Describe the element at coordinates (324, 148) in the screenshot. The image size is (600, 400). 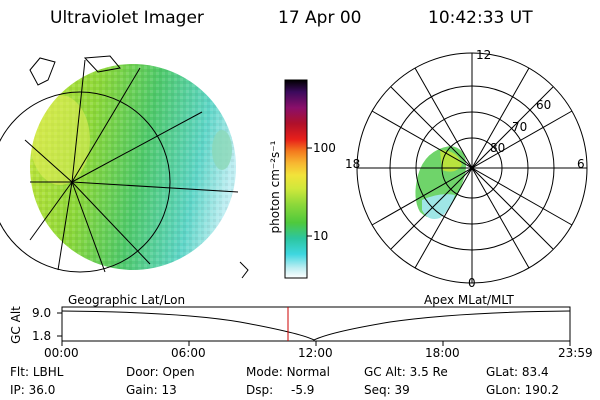
I see `colorbar-tick-100: 100` at that location.